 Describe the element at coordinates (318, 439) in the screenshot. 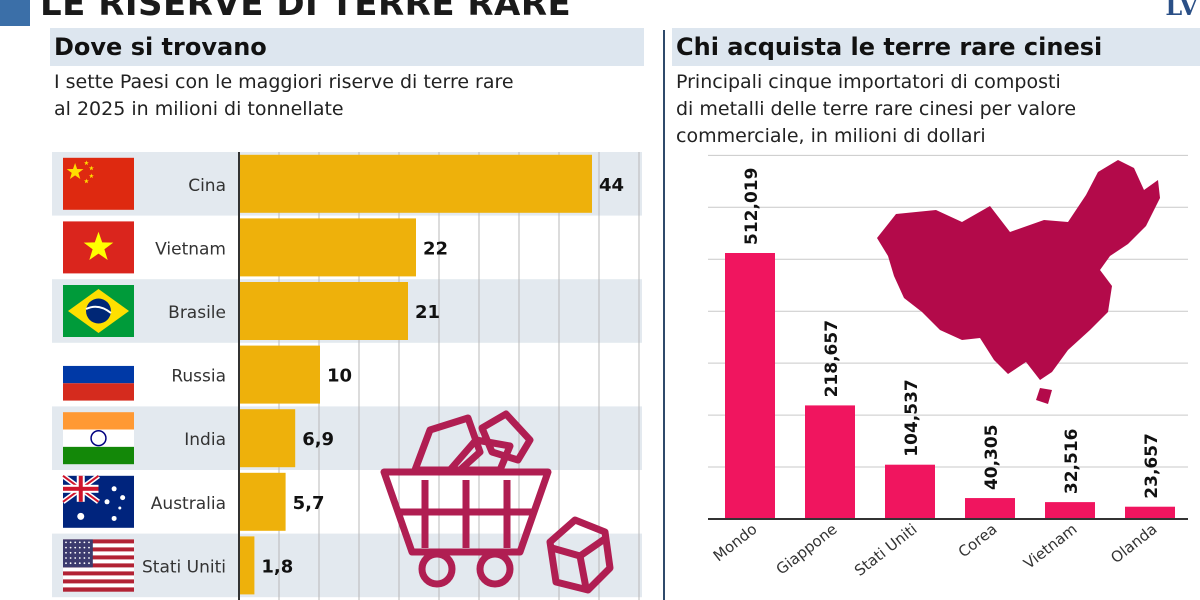

I see `value-label: 6,9` at that location.